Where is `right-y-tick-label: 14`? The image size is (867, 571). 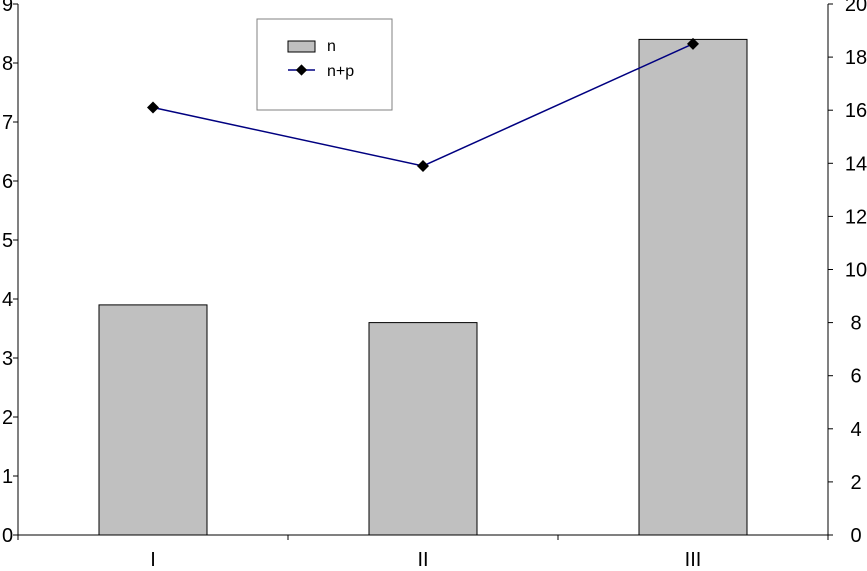 right-y-tick-label: 14 is located at coordinates (856, 164).